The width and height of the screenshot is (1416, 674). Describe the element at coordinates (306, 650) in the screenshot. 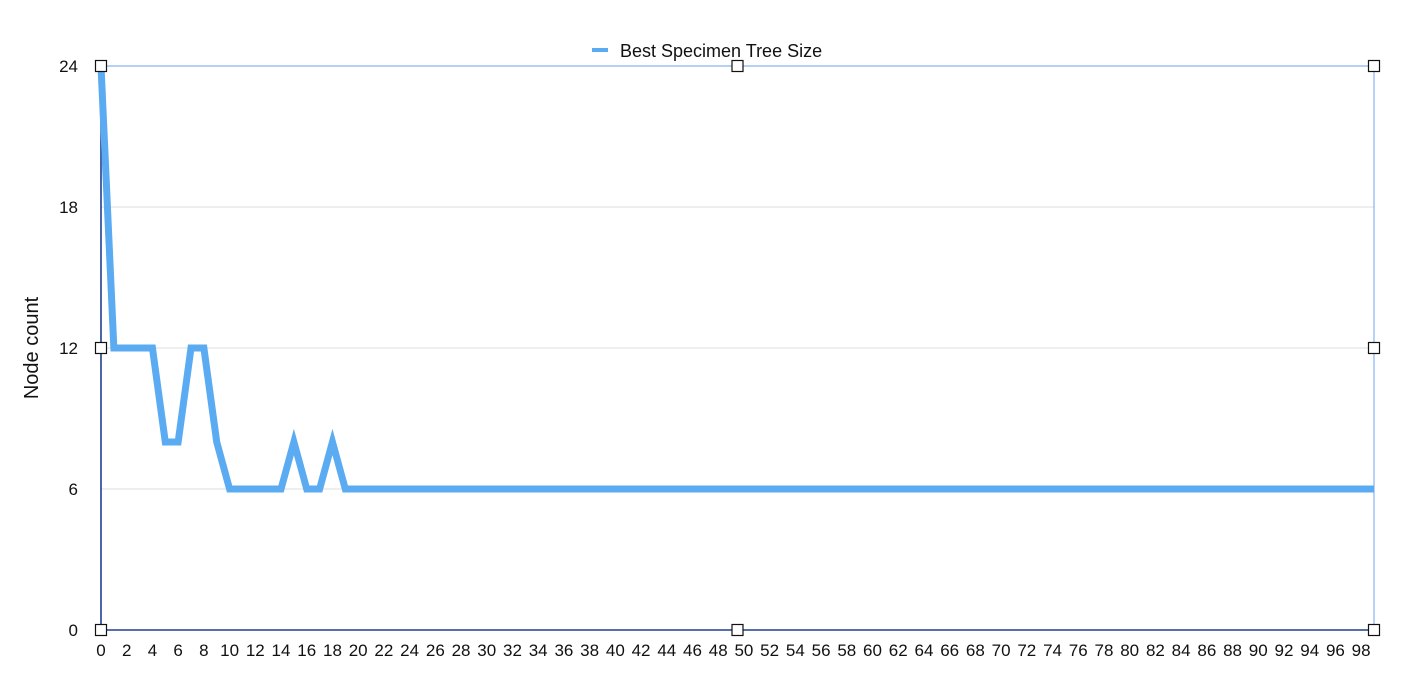

I see `x-tick-label-16: 16` at that location.